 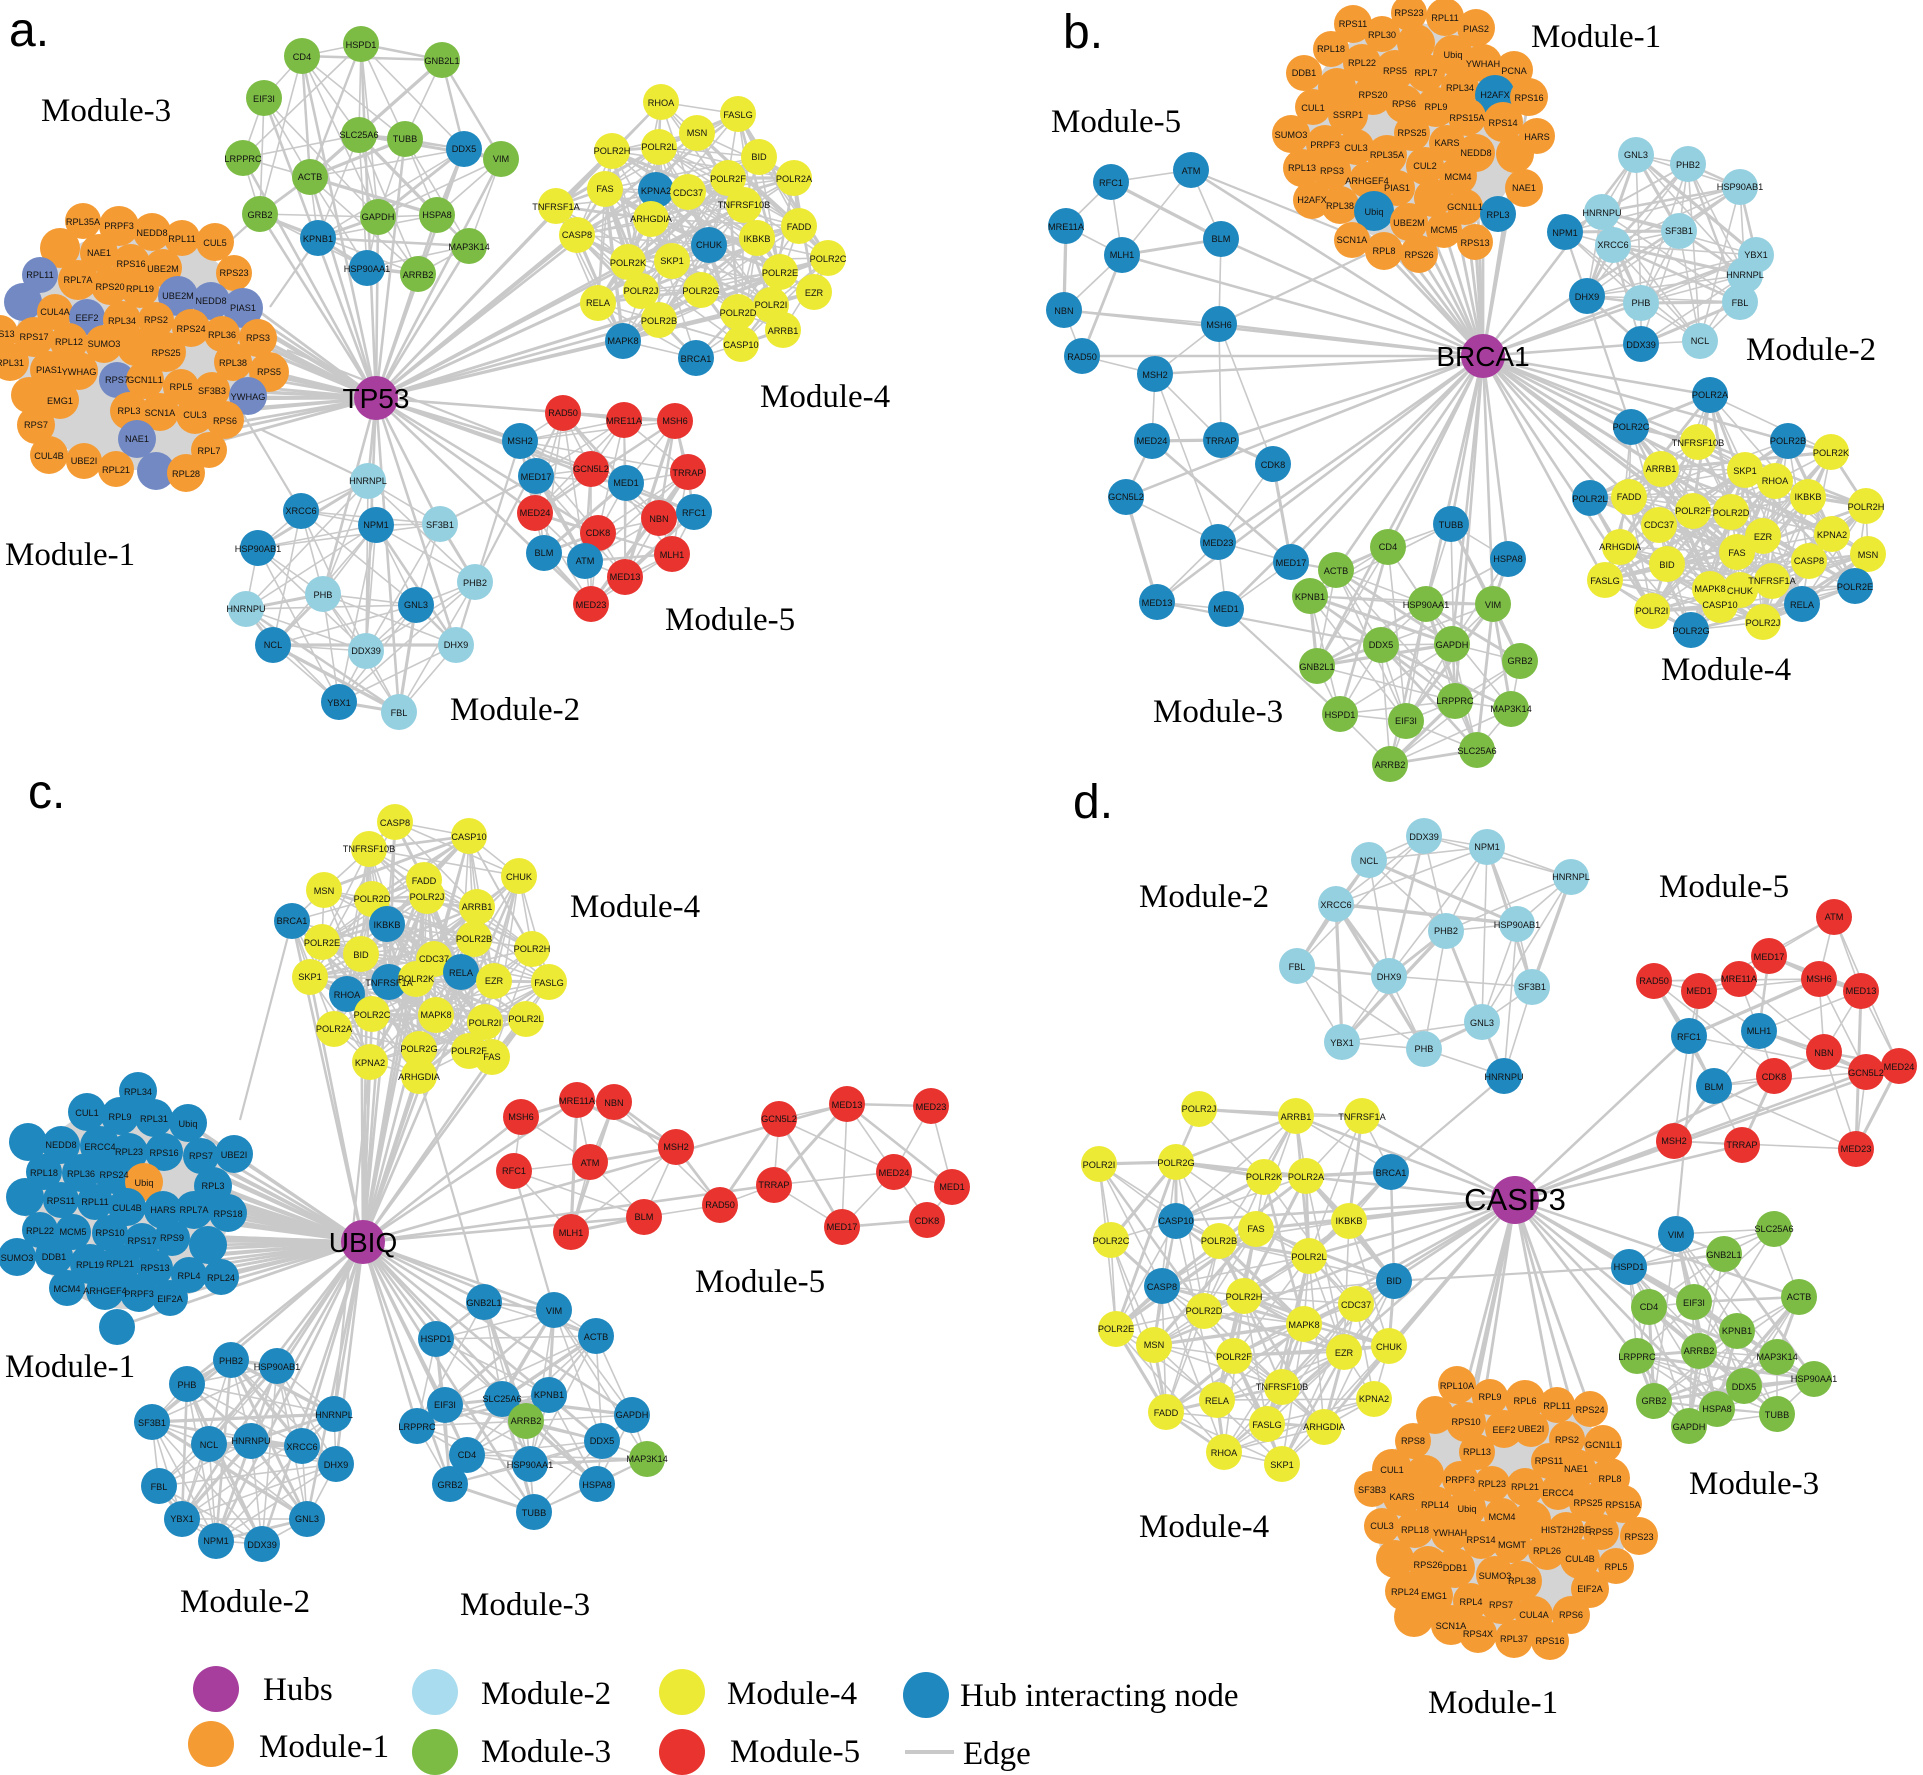 I want to click on svg-text: MAPK8, so click(x=1709, y=589).